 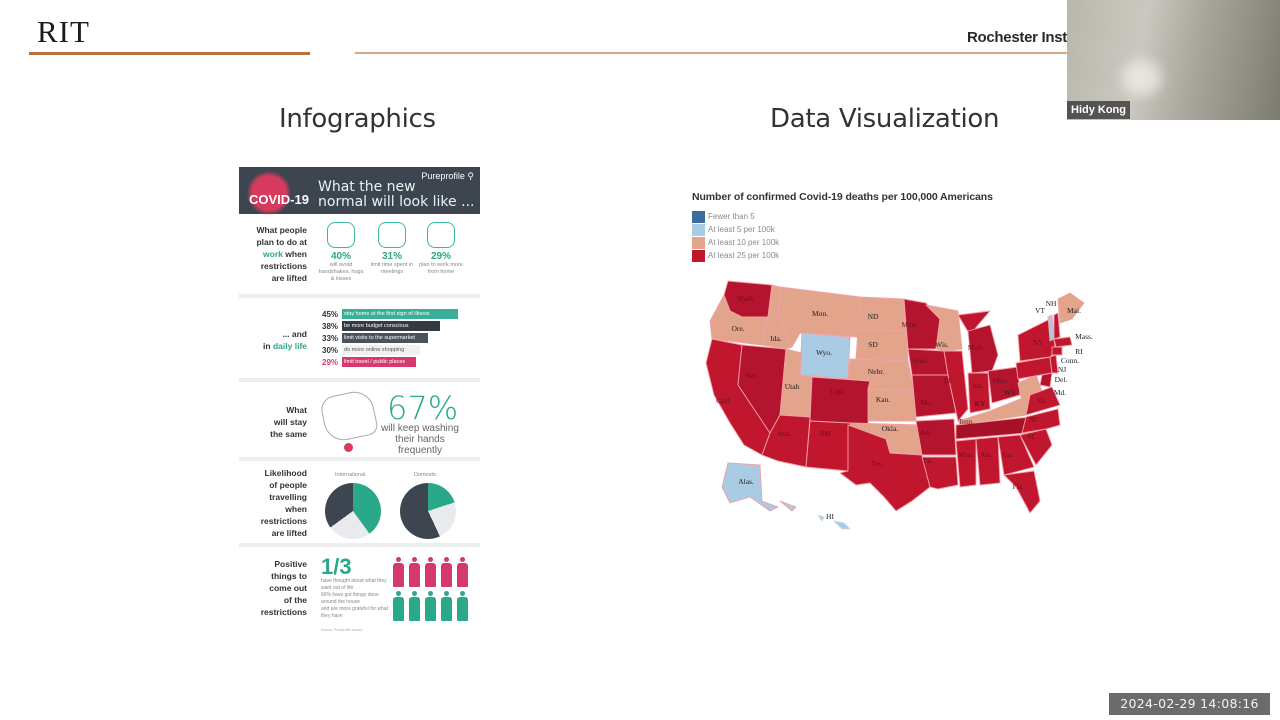 What do you see at coordinates (1189, 704) in the screenshot?
I see `recording-timestamp: 2024-02-29 14:08:16` at bounding box center [1189, 704].